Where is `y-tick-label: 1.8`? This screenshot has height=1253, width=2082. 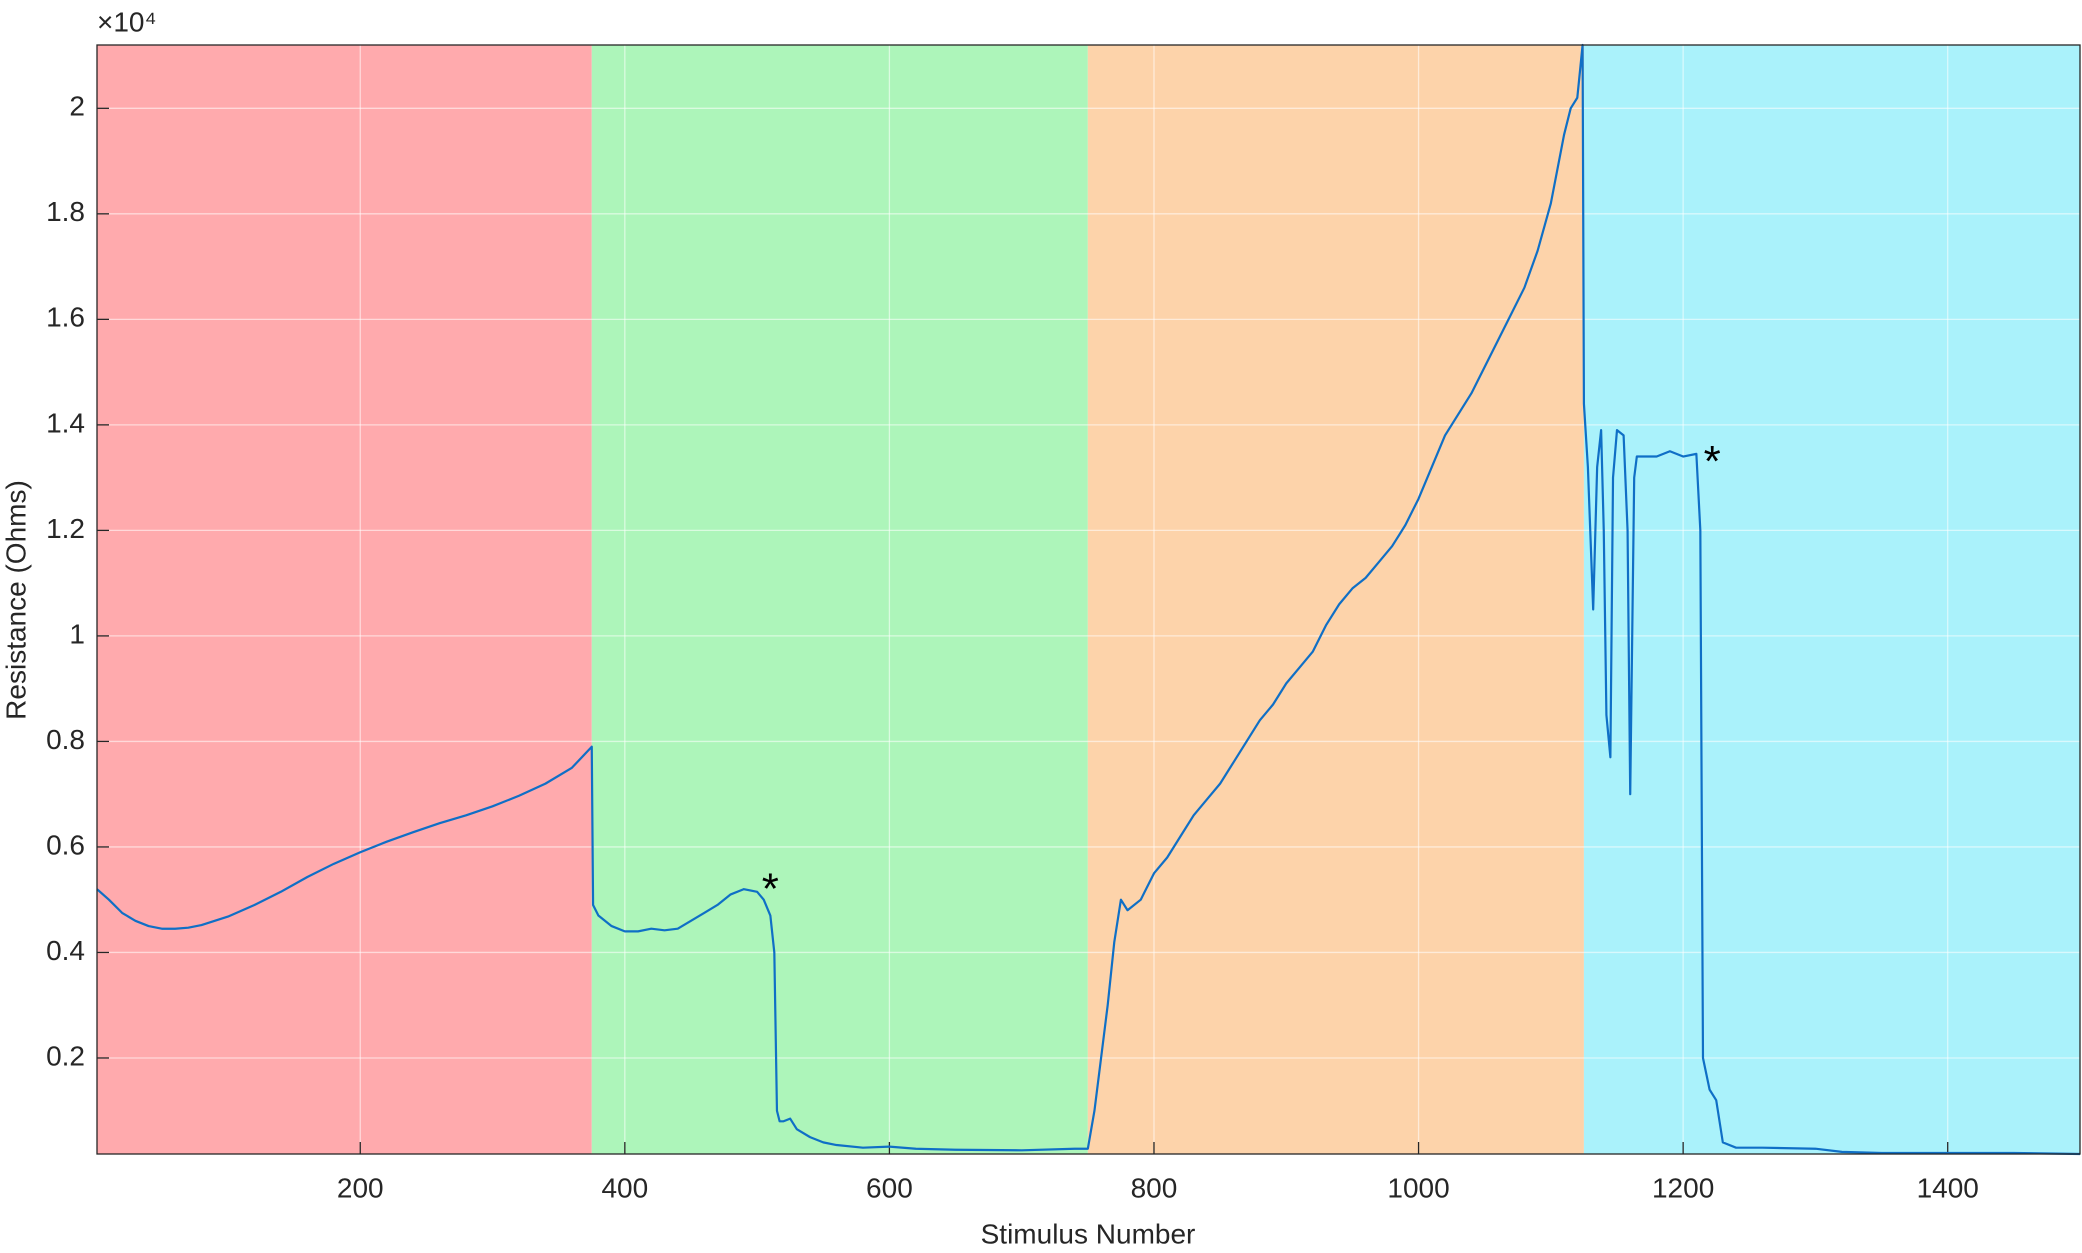 y-tick-label: 1.8 is located at coordinates (65, 211).